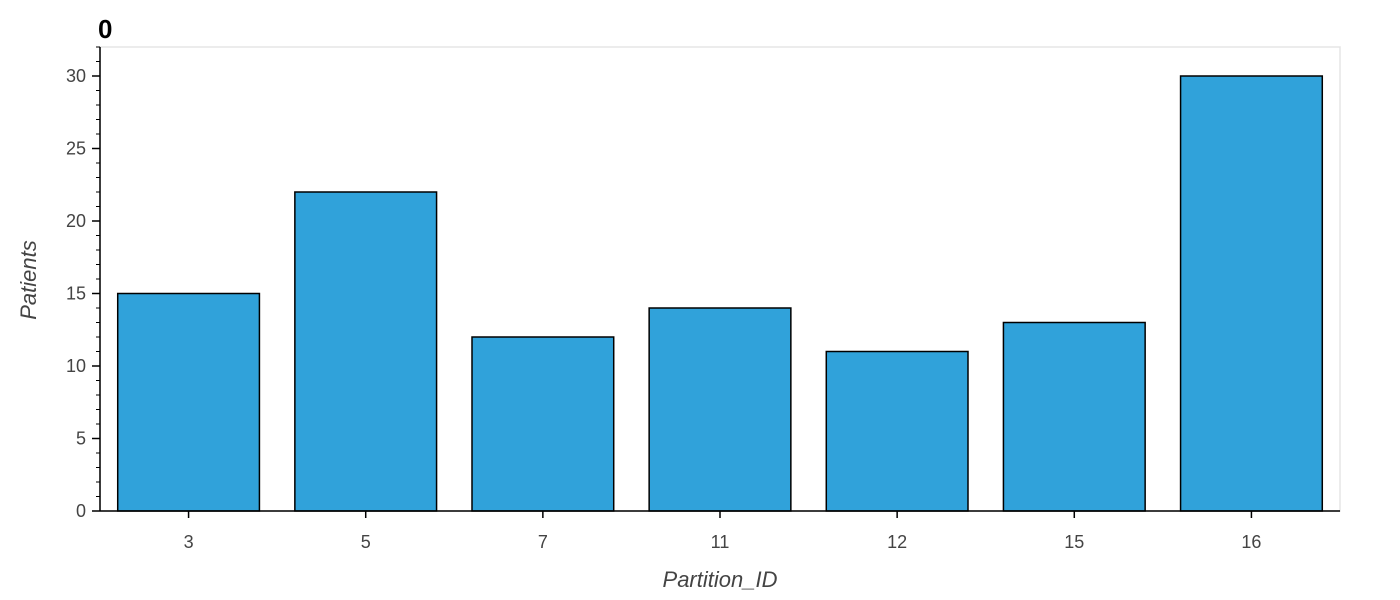 The width and height of the screenshot is (1400, 600). I want to click on x-tick-label: 12, so click(897, 542).